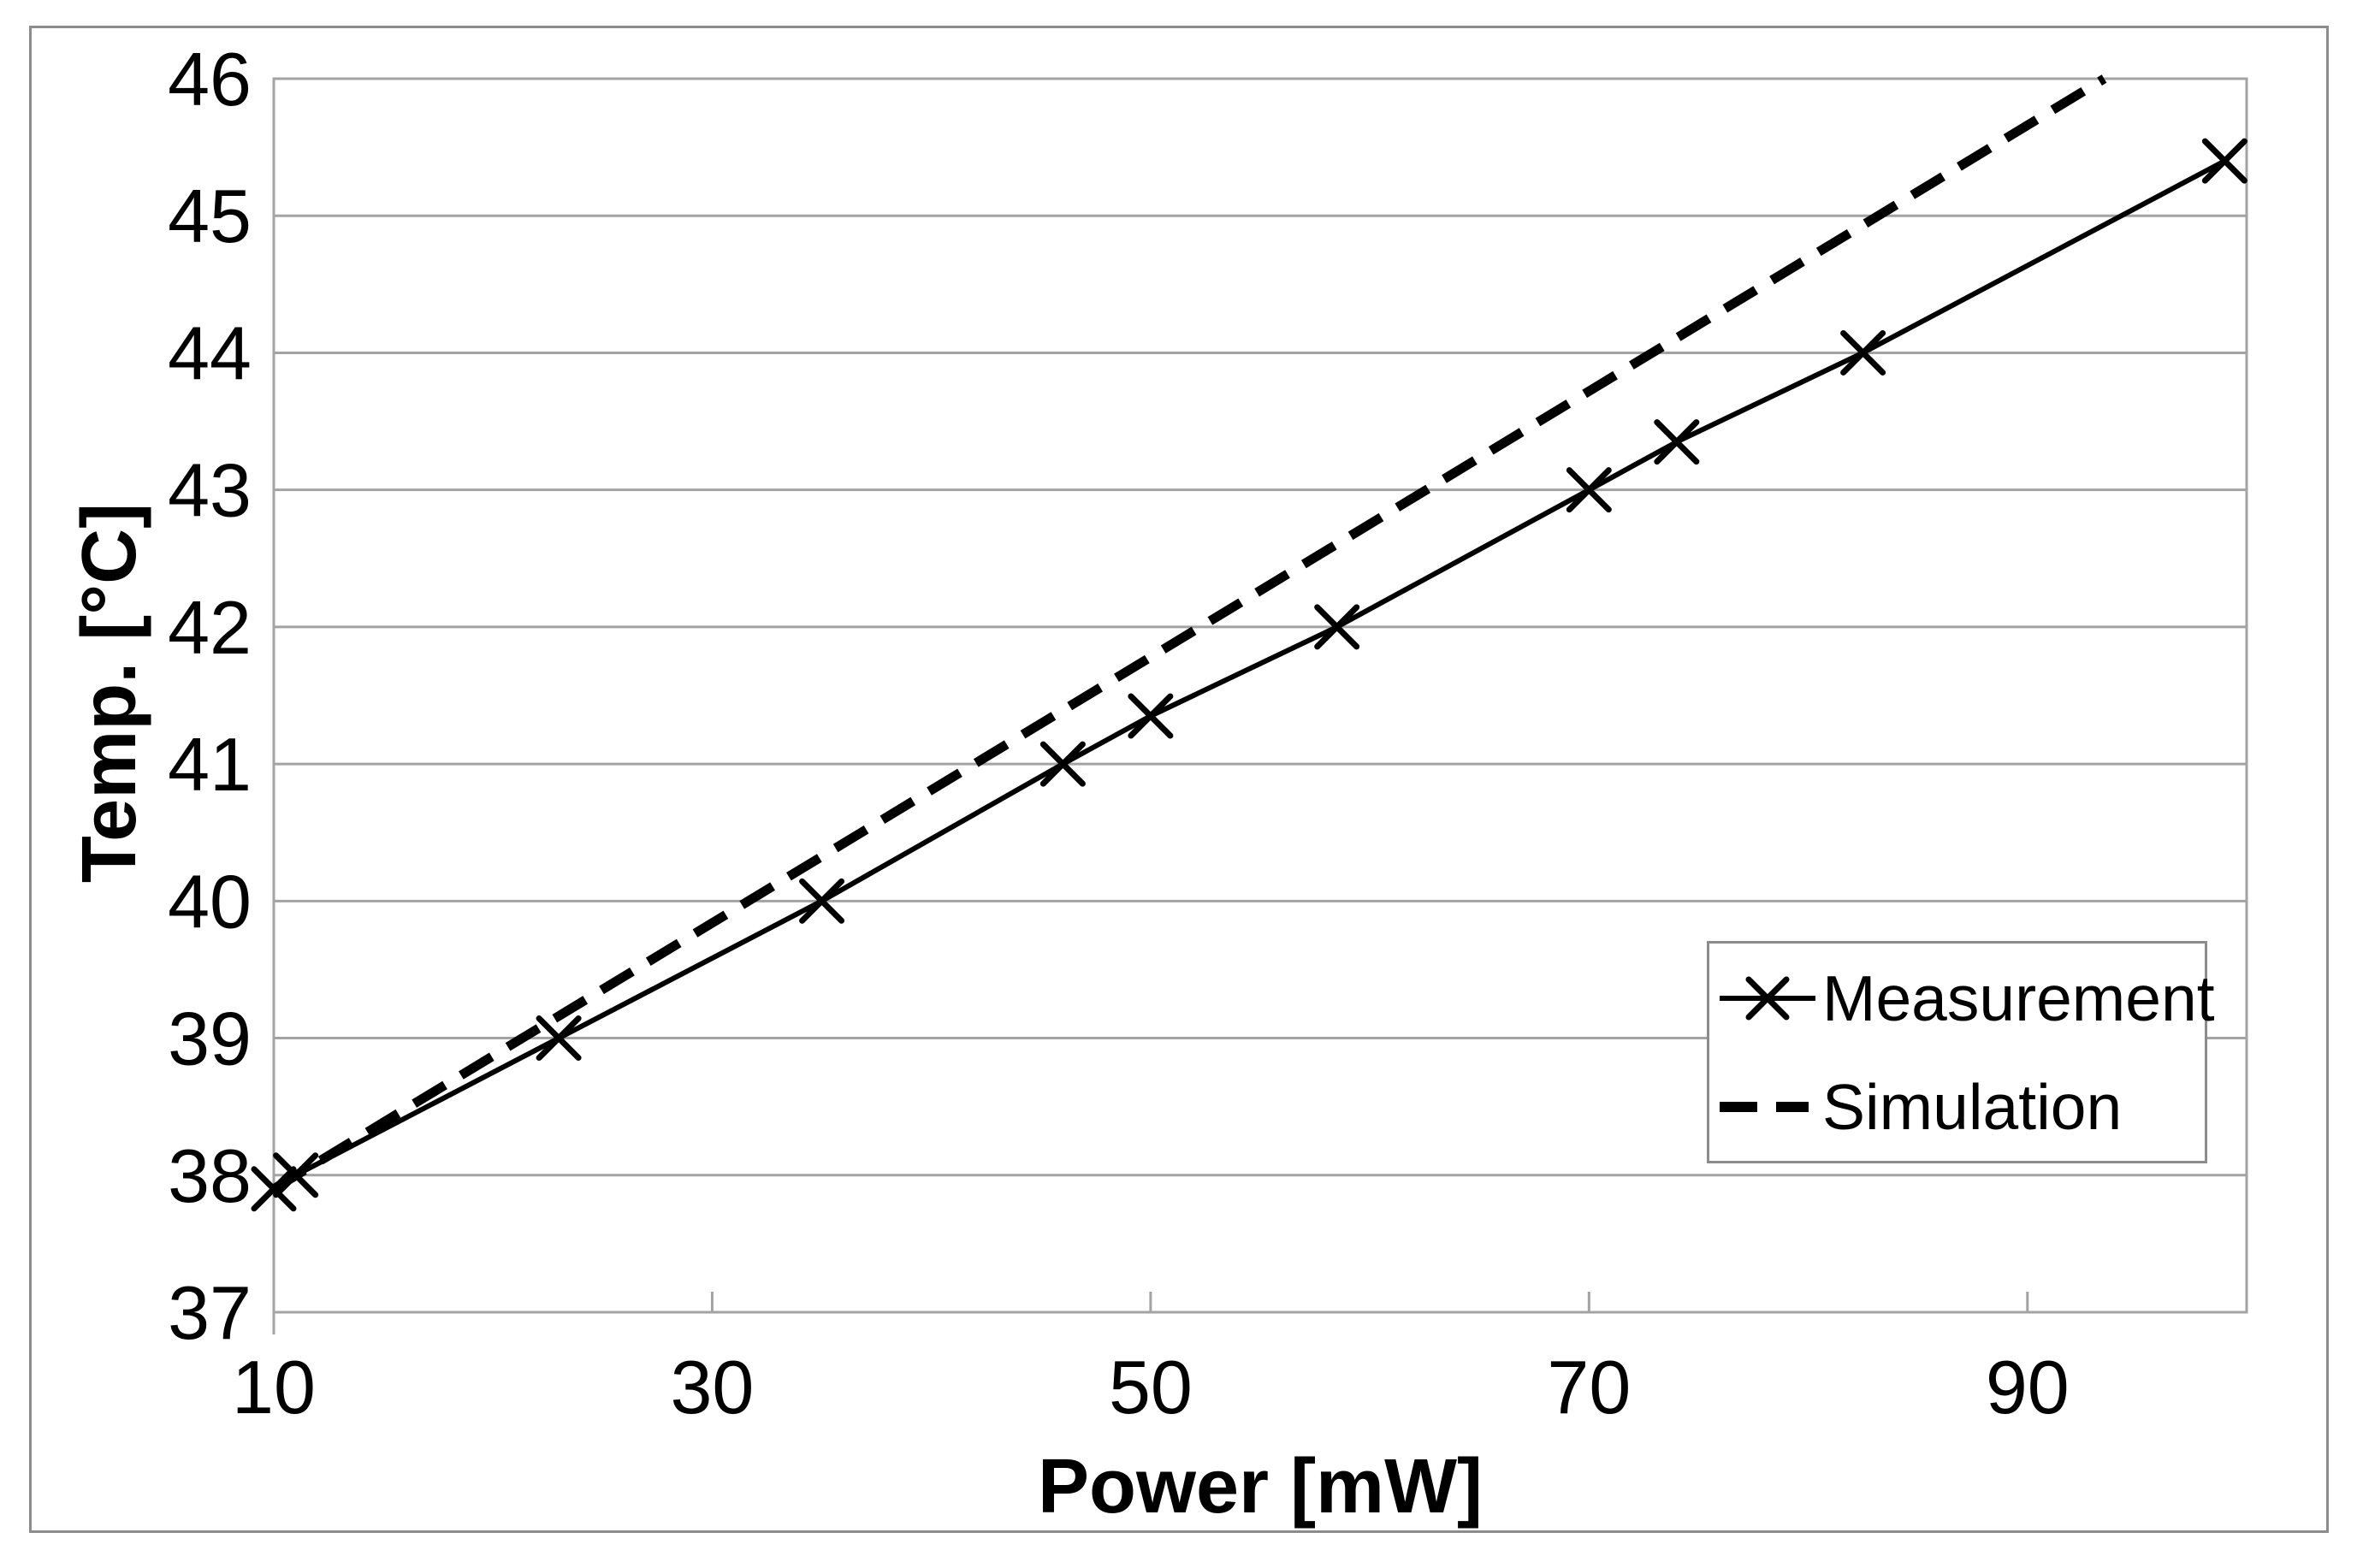 This screenshot has width=2357, height=1568. I want to click on y-axis-title: Temp. [°C], so click(109, 693).